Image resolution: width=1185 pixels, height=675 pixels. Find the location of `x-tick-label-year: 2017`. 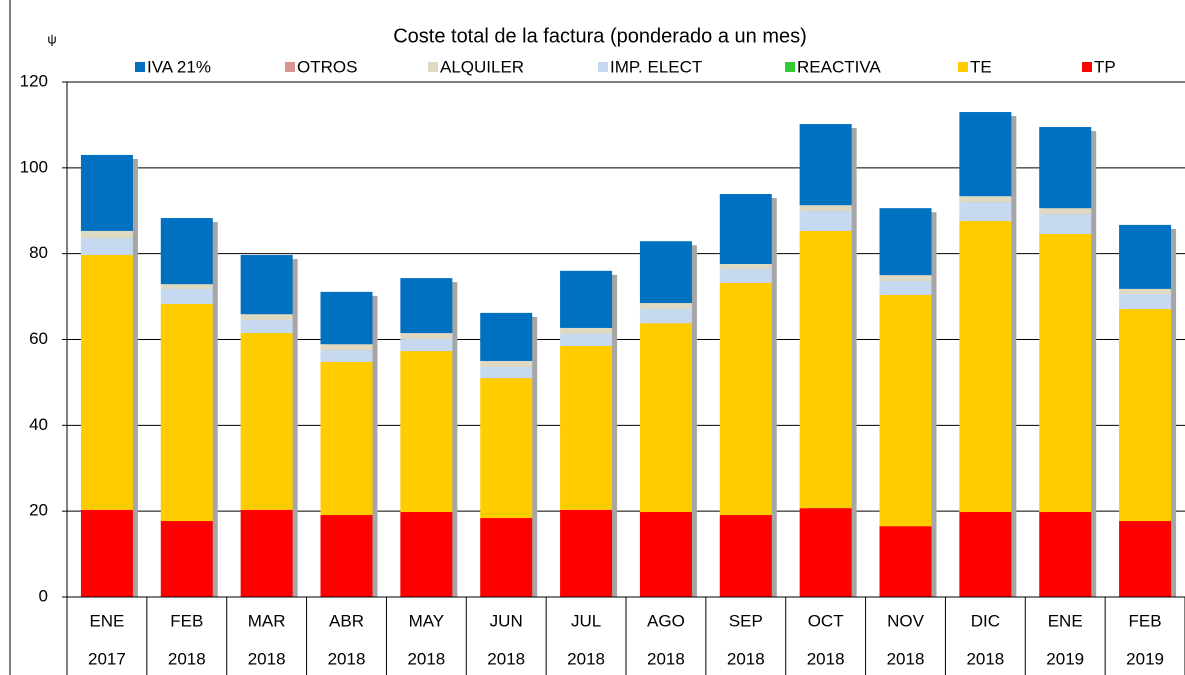

x-tick-label-year: 2017 is located at coordinates (107, 658).